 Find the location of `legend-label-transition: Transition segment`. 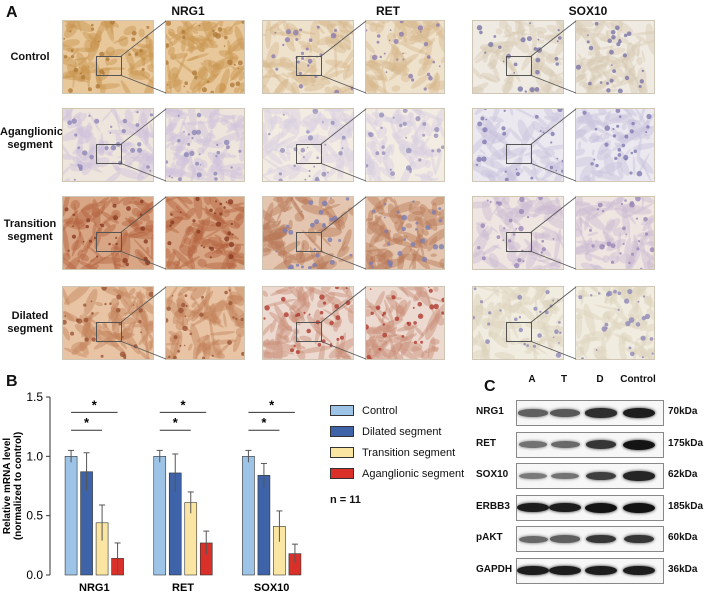

legend-label-transition: Transition segment is located at coordinates (409, 453).